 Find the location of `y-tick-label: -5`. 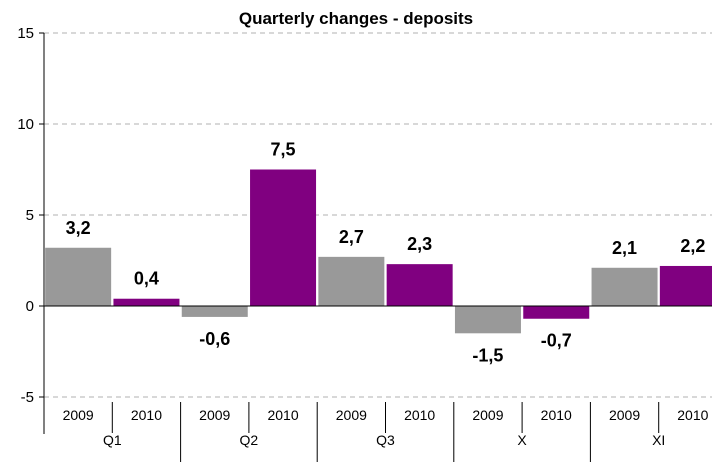

y-tick-label: -5 is located at coordinates (27, 397).